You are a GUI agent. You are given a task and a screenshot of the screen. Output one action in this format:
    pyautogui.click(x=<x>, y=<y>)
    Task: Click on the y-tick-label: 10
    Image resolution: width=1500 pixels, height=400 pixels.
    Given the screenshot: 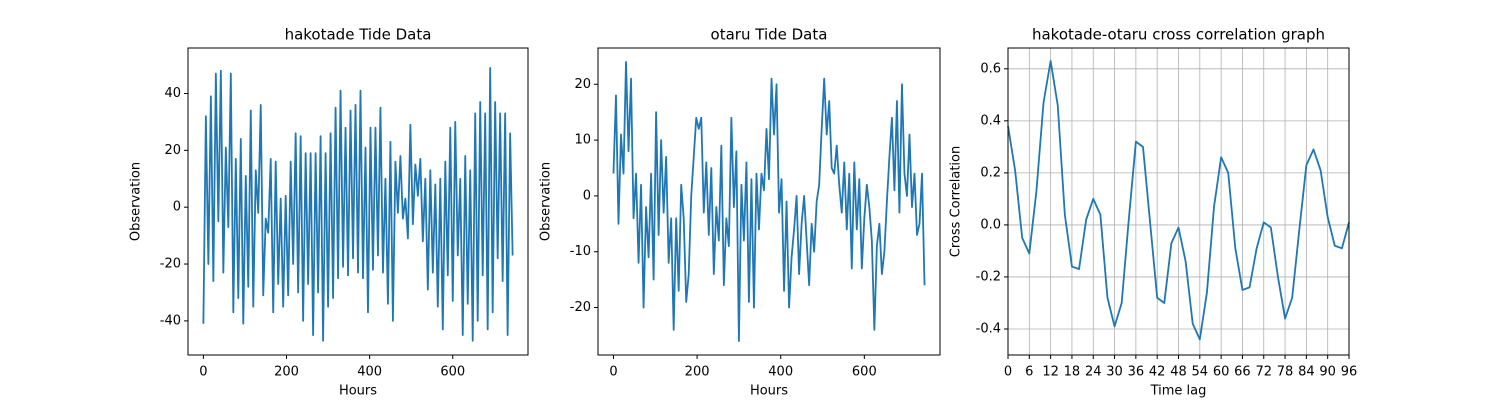 What is the action you would take?
    pyautogui.click(x=582, y=140)
    